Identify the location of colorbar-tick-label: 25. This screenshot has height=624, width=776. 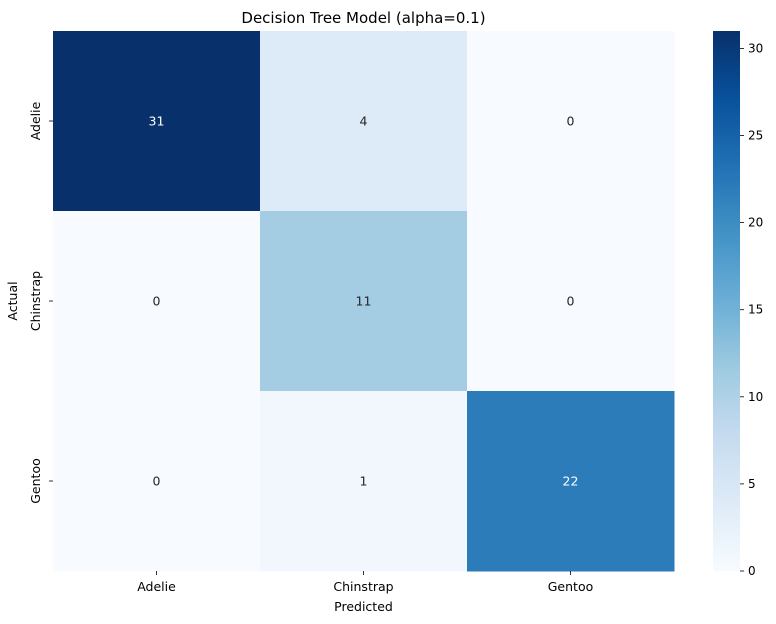
(755, 136).